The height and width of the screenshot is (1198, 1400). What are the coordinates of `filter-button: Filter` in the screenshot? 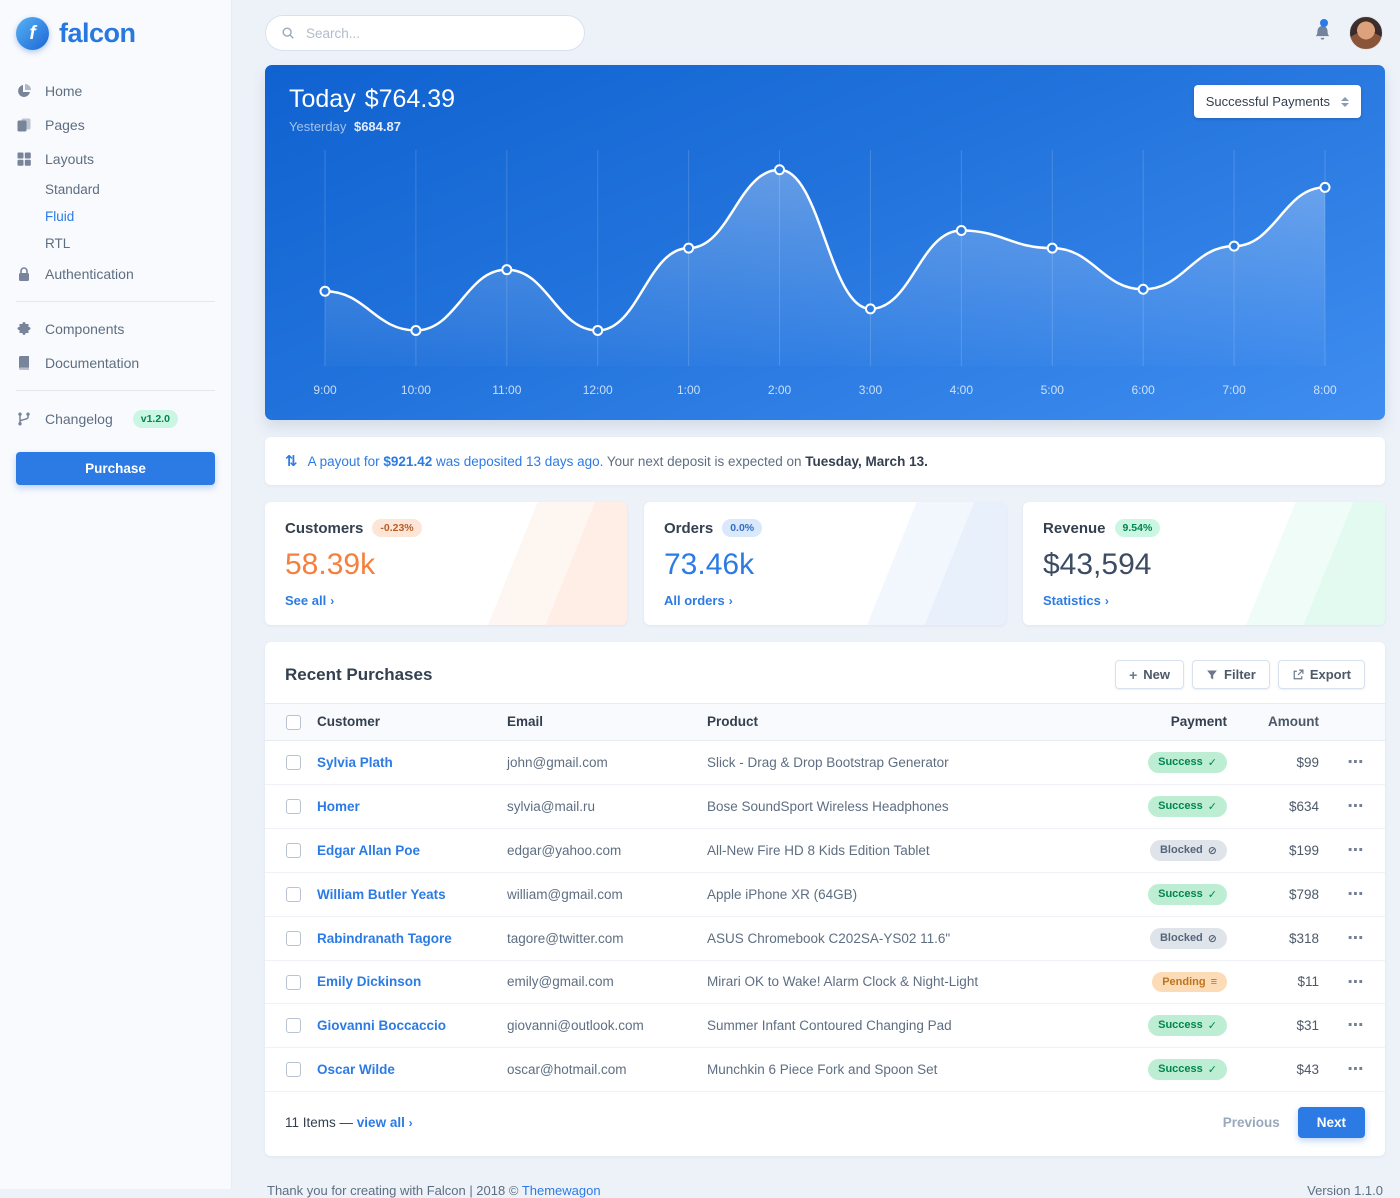 It's located at (1231, 674).